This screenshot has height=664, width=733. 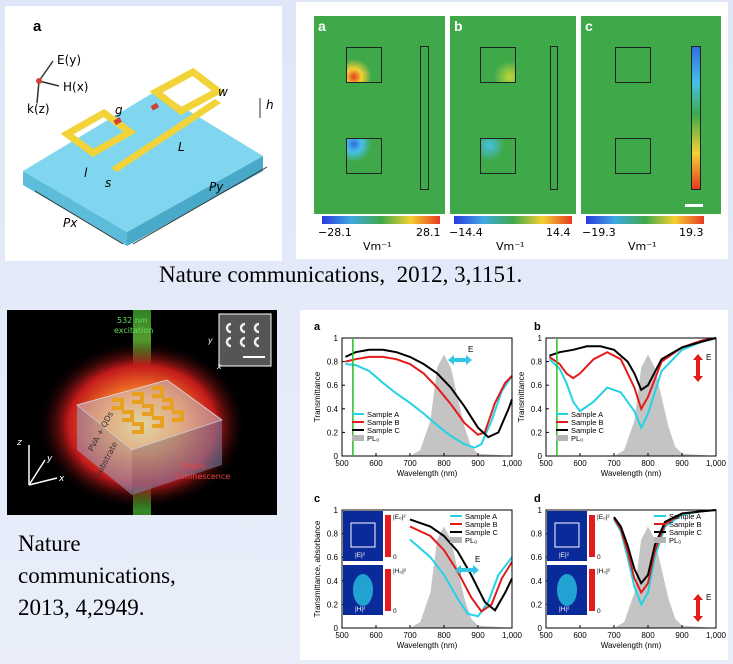 What do you see at coordinates (665, 547) in the screenshot?
I see `series-sample-c-line-d` at bounding box center [665, 547].